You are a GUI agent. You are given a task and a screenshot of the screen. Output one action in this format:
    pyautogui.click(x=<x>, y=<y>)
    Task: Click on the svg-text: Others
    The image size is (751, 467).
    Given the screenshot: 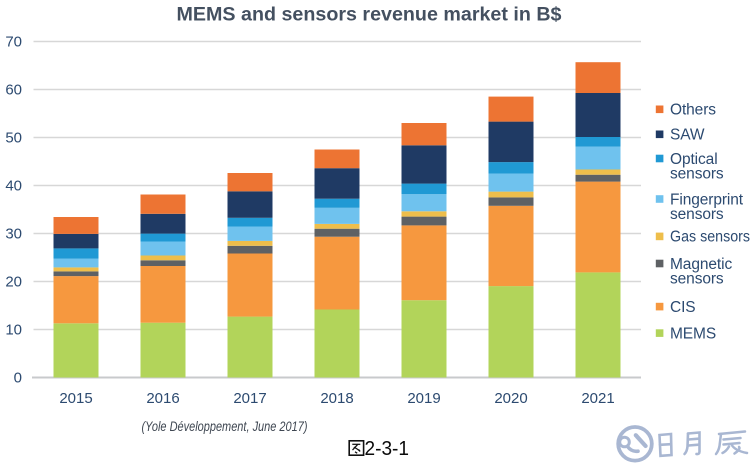 What is the action you would take?
    pyautogui.click(x=693, y=110)
    